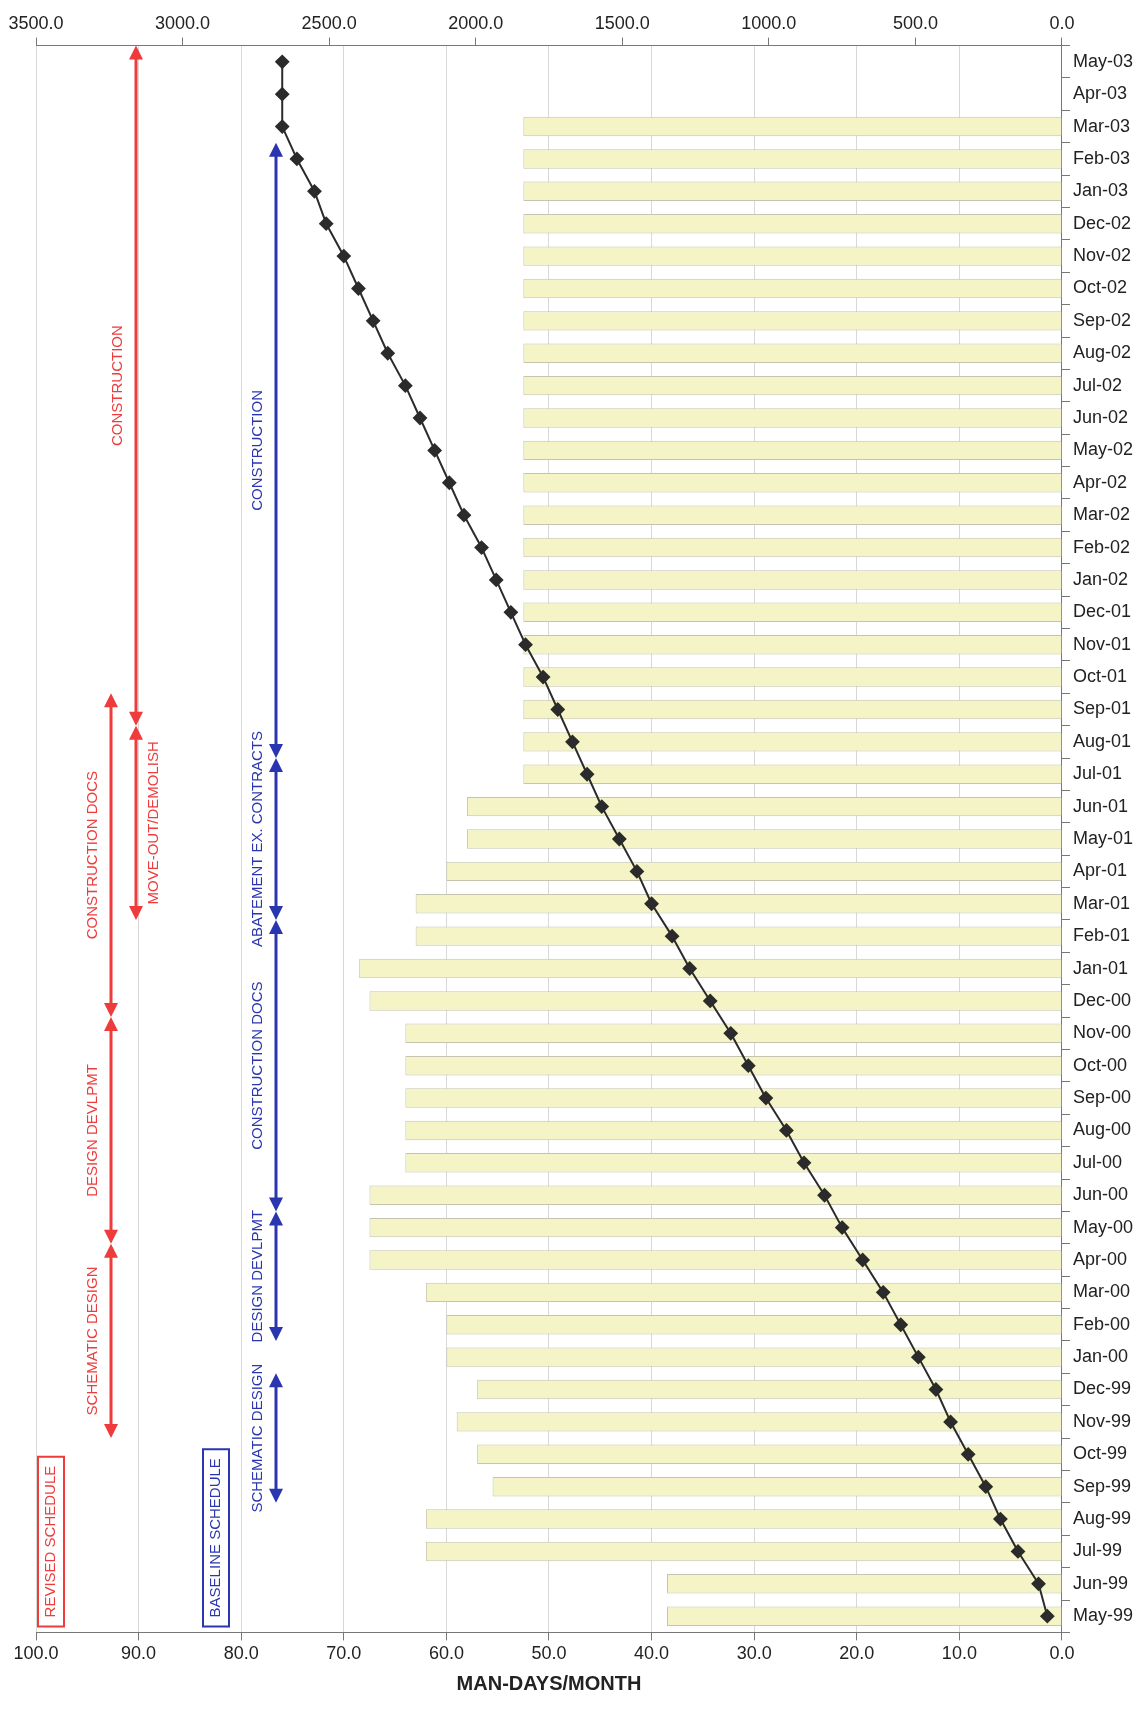  Describe the element at coordinates (1103, 449) in the screenshot. I see `y-tick-label: May-02` at that location.